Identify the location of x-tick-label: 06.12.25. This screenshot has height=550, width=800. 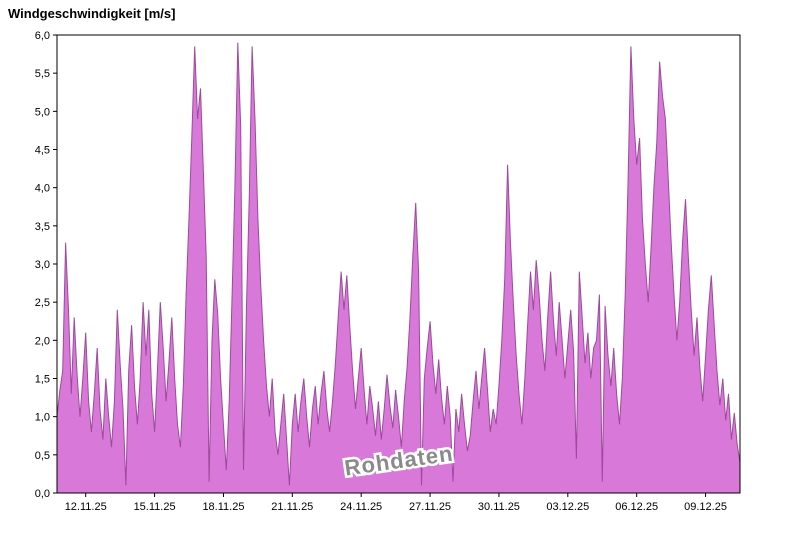
(636, 507).